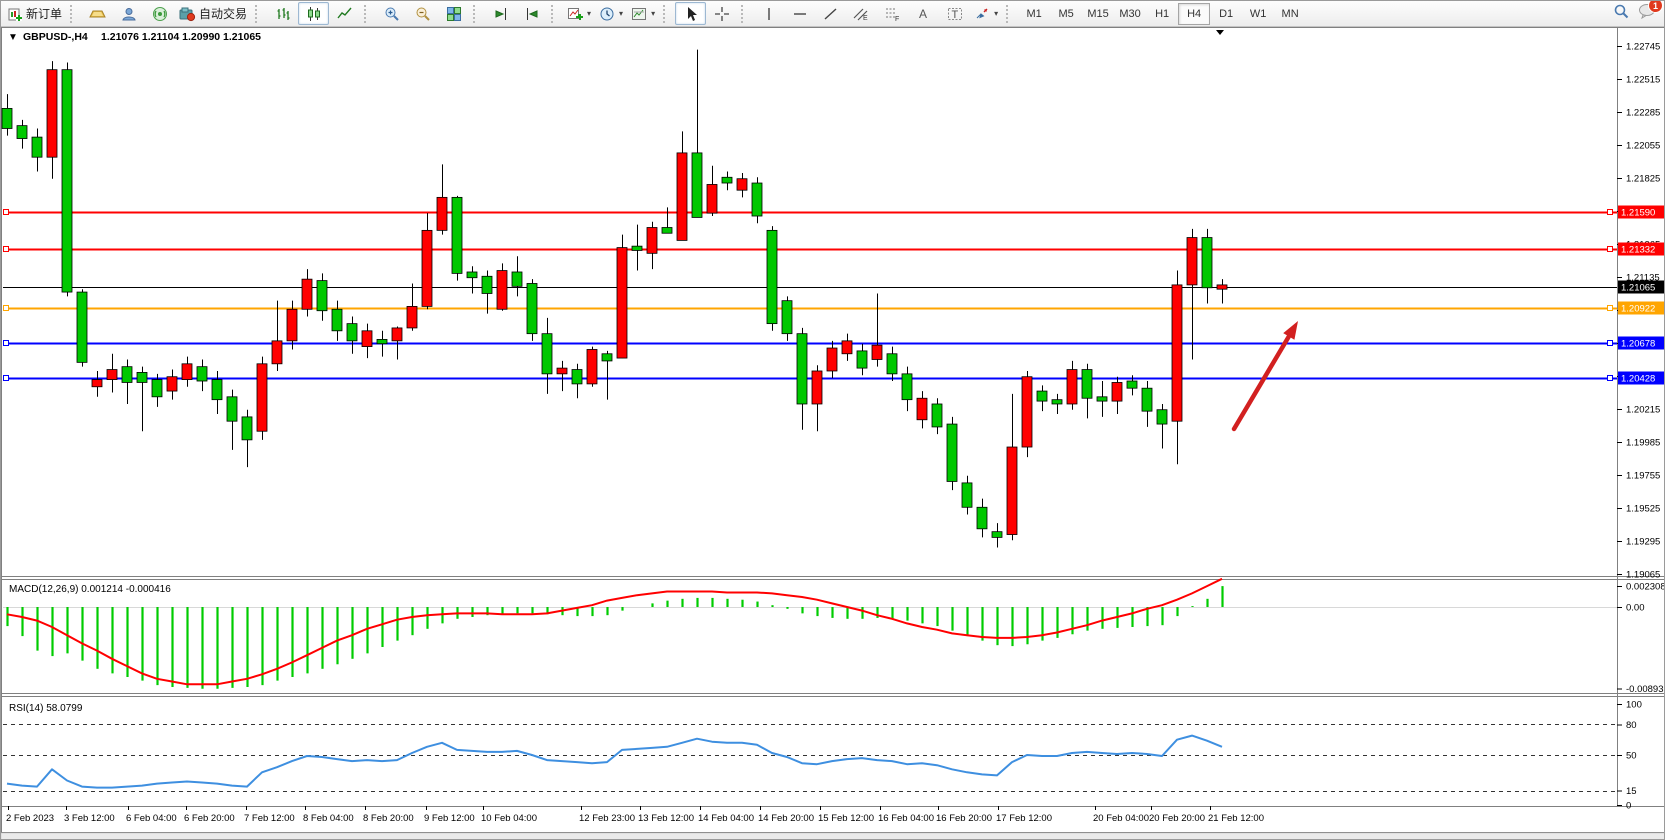 The height and width of the screenshot is (840, 1665). I want to click on price-tick-label: 1.19755, so click(1643, 476).